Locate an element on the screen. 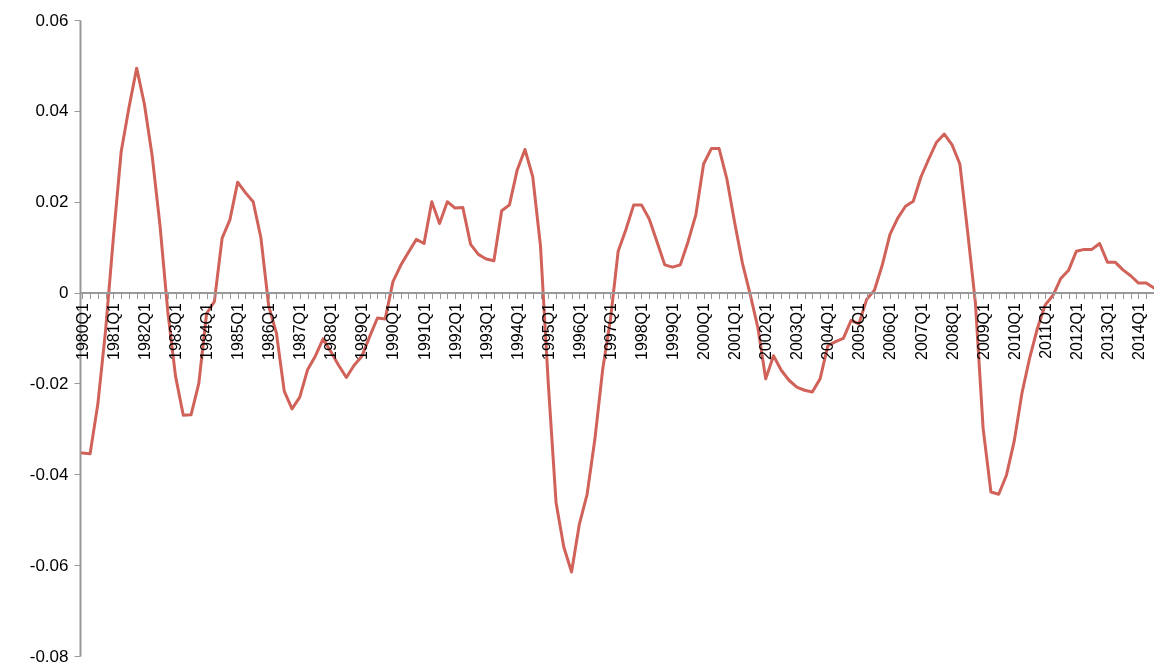 The width and height of the screenshot is (1154, 669). x-tick-label: 1997Q1 is located at coordinates (610, 331).